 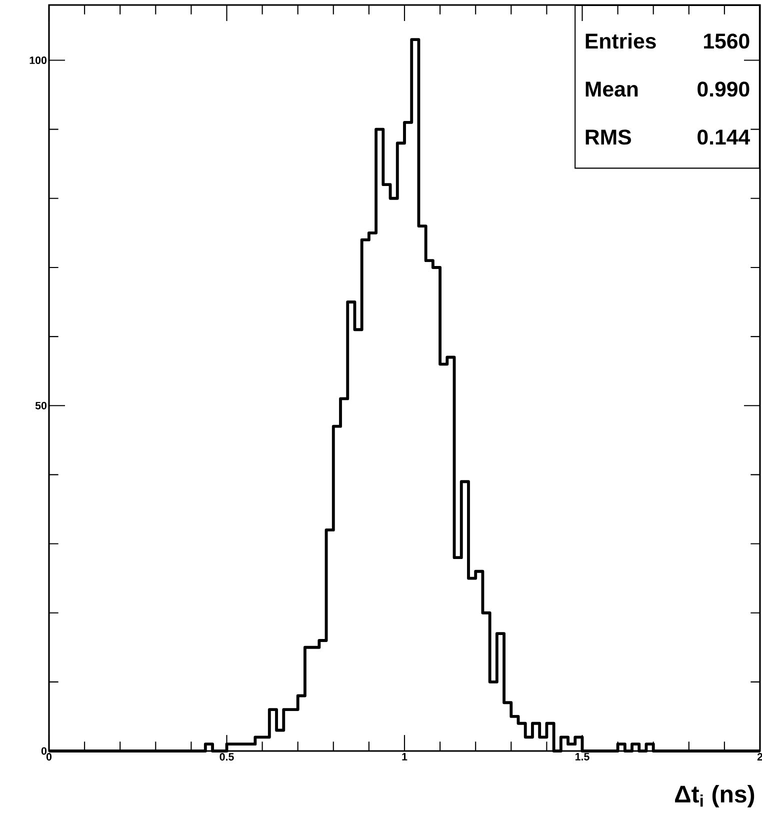 I want to click on annotation: 1560, so click(x=727, y=41).